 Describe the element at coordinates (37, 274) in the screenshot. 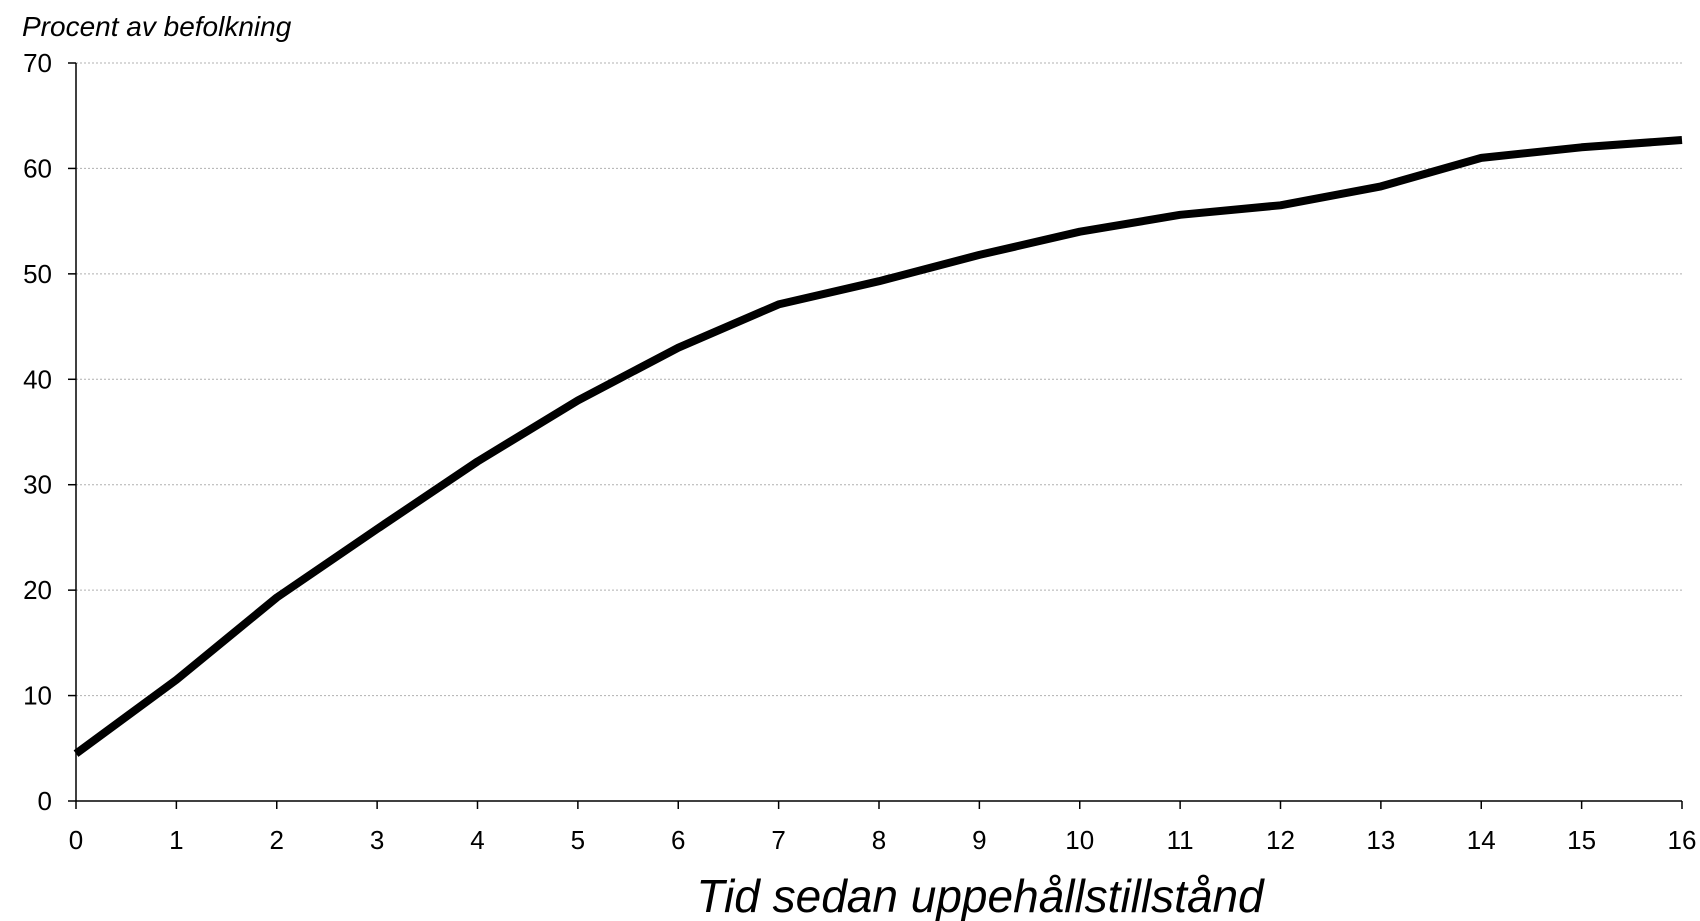

I see `y-tick-label-50: 50` at that location.